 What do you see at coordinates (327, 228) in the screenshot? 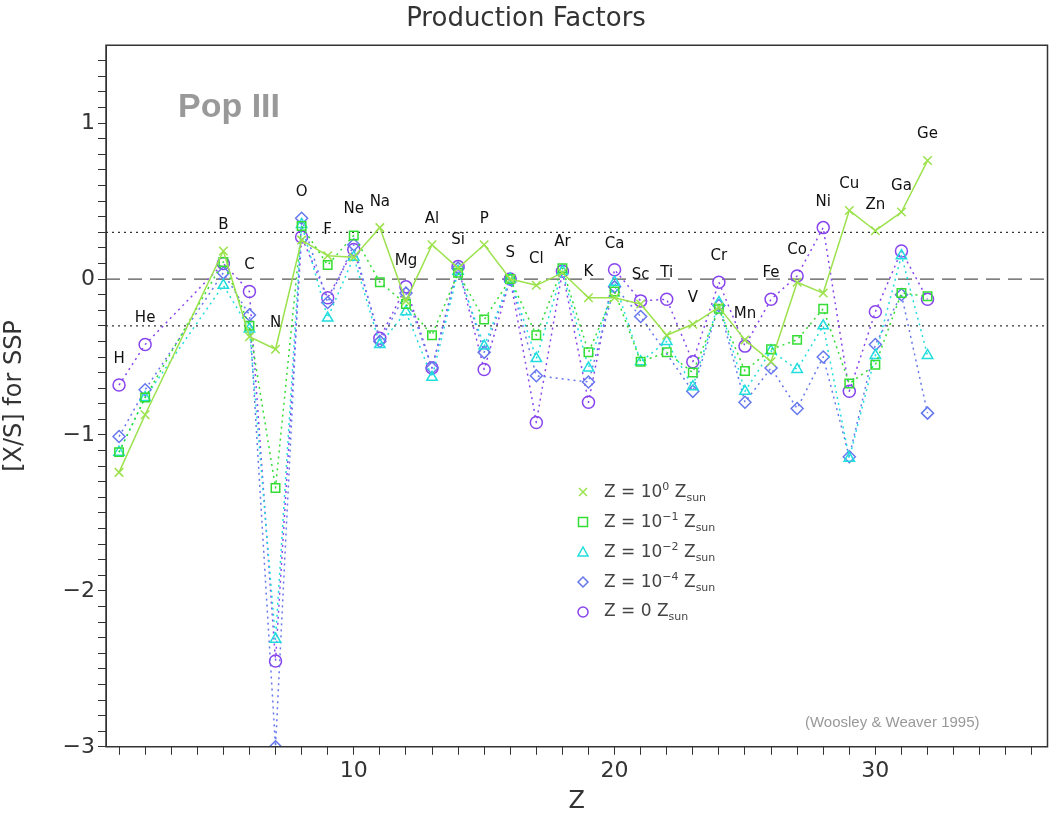
I see `annotation: F` at bounding box center [327, 228].